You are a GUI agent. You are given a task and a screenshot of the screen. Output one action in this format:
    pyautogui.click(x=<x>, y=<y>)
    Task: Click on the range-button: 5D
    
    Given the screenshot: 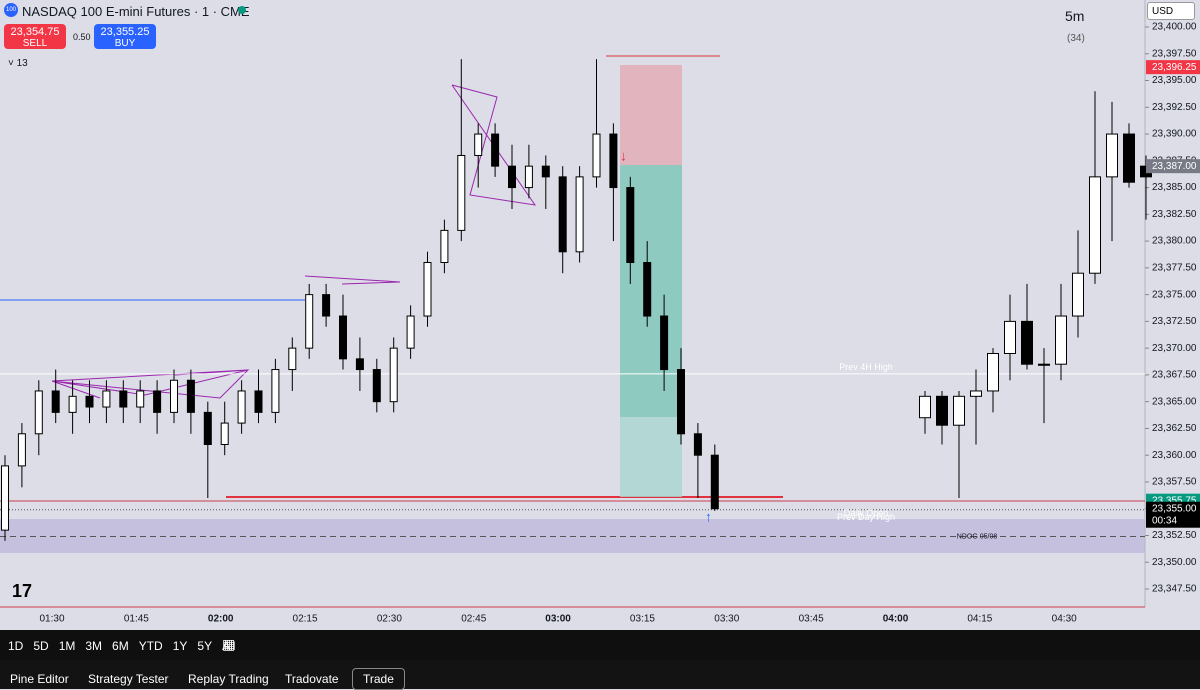 What is the action you would take?
    pyautogui.click(x=41, y=646)
    